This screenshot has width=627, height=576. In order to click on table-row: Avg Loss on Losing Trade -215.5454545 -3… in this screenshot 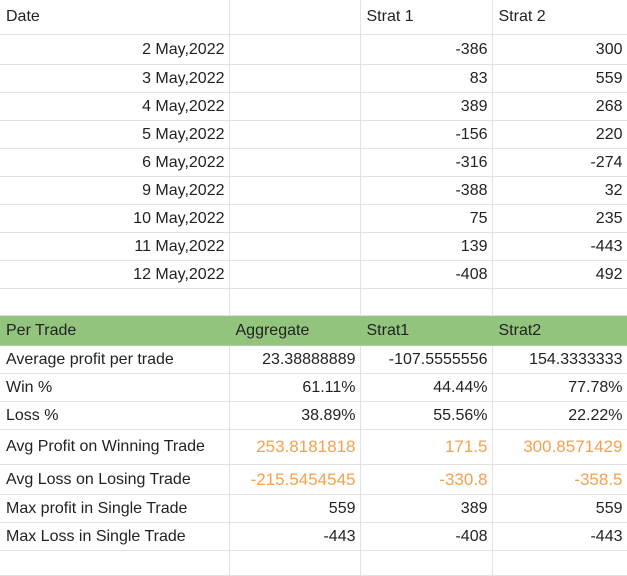, I will do `click(313, 479)`.